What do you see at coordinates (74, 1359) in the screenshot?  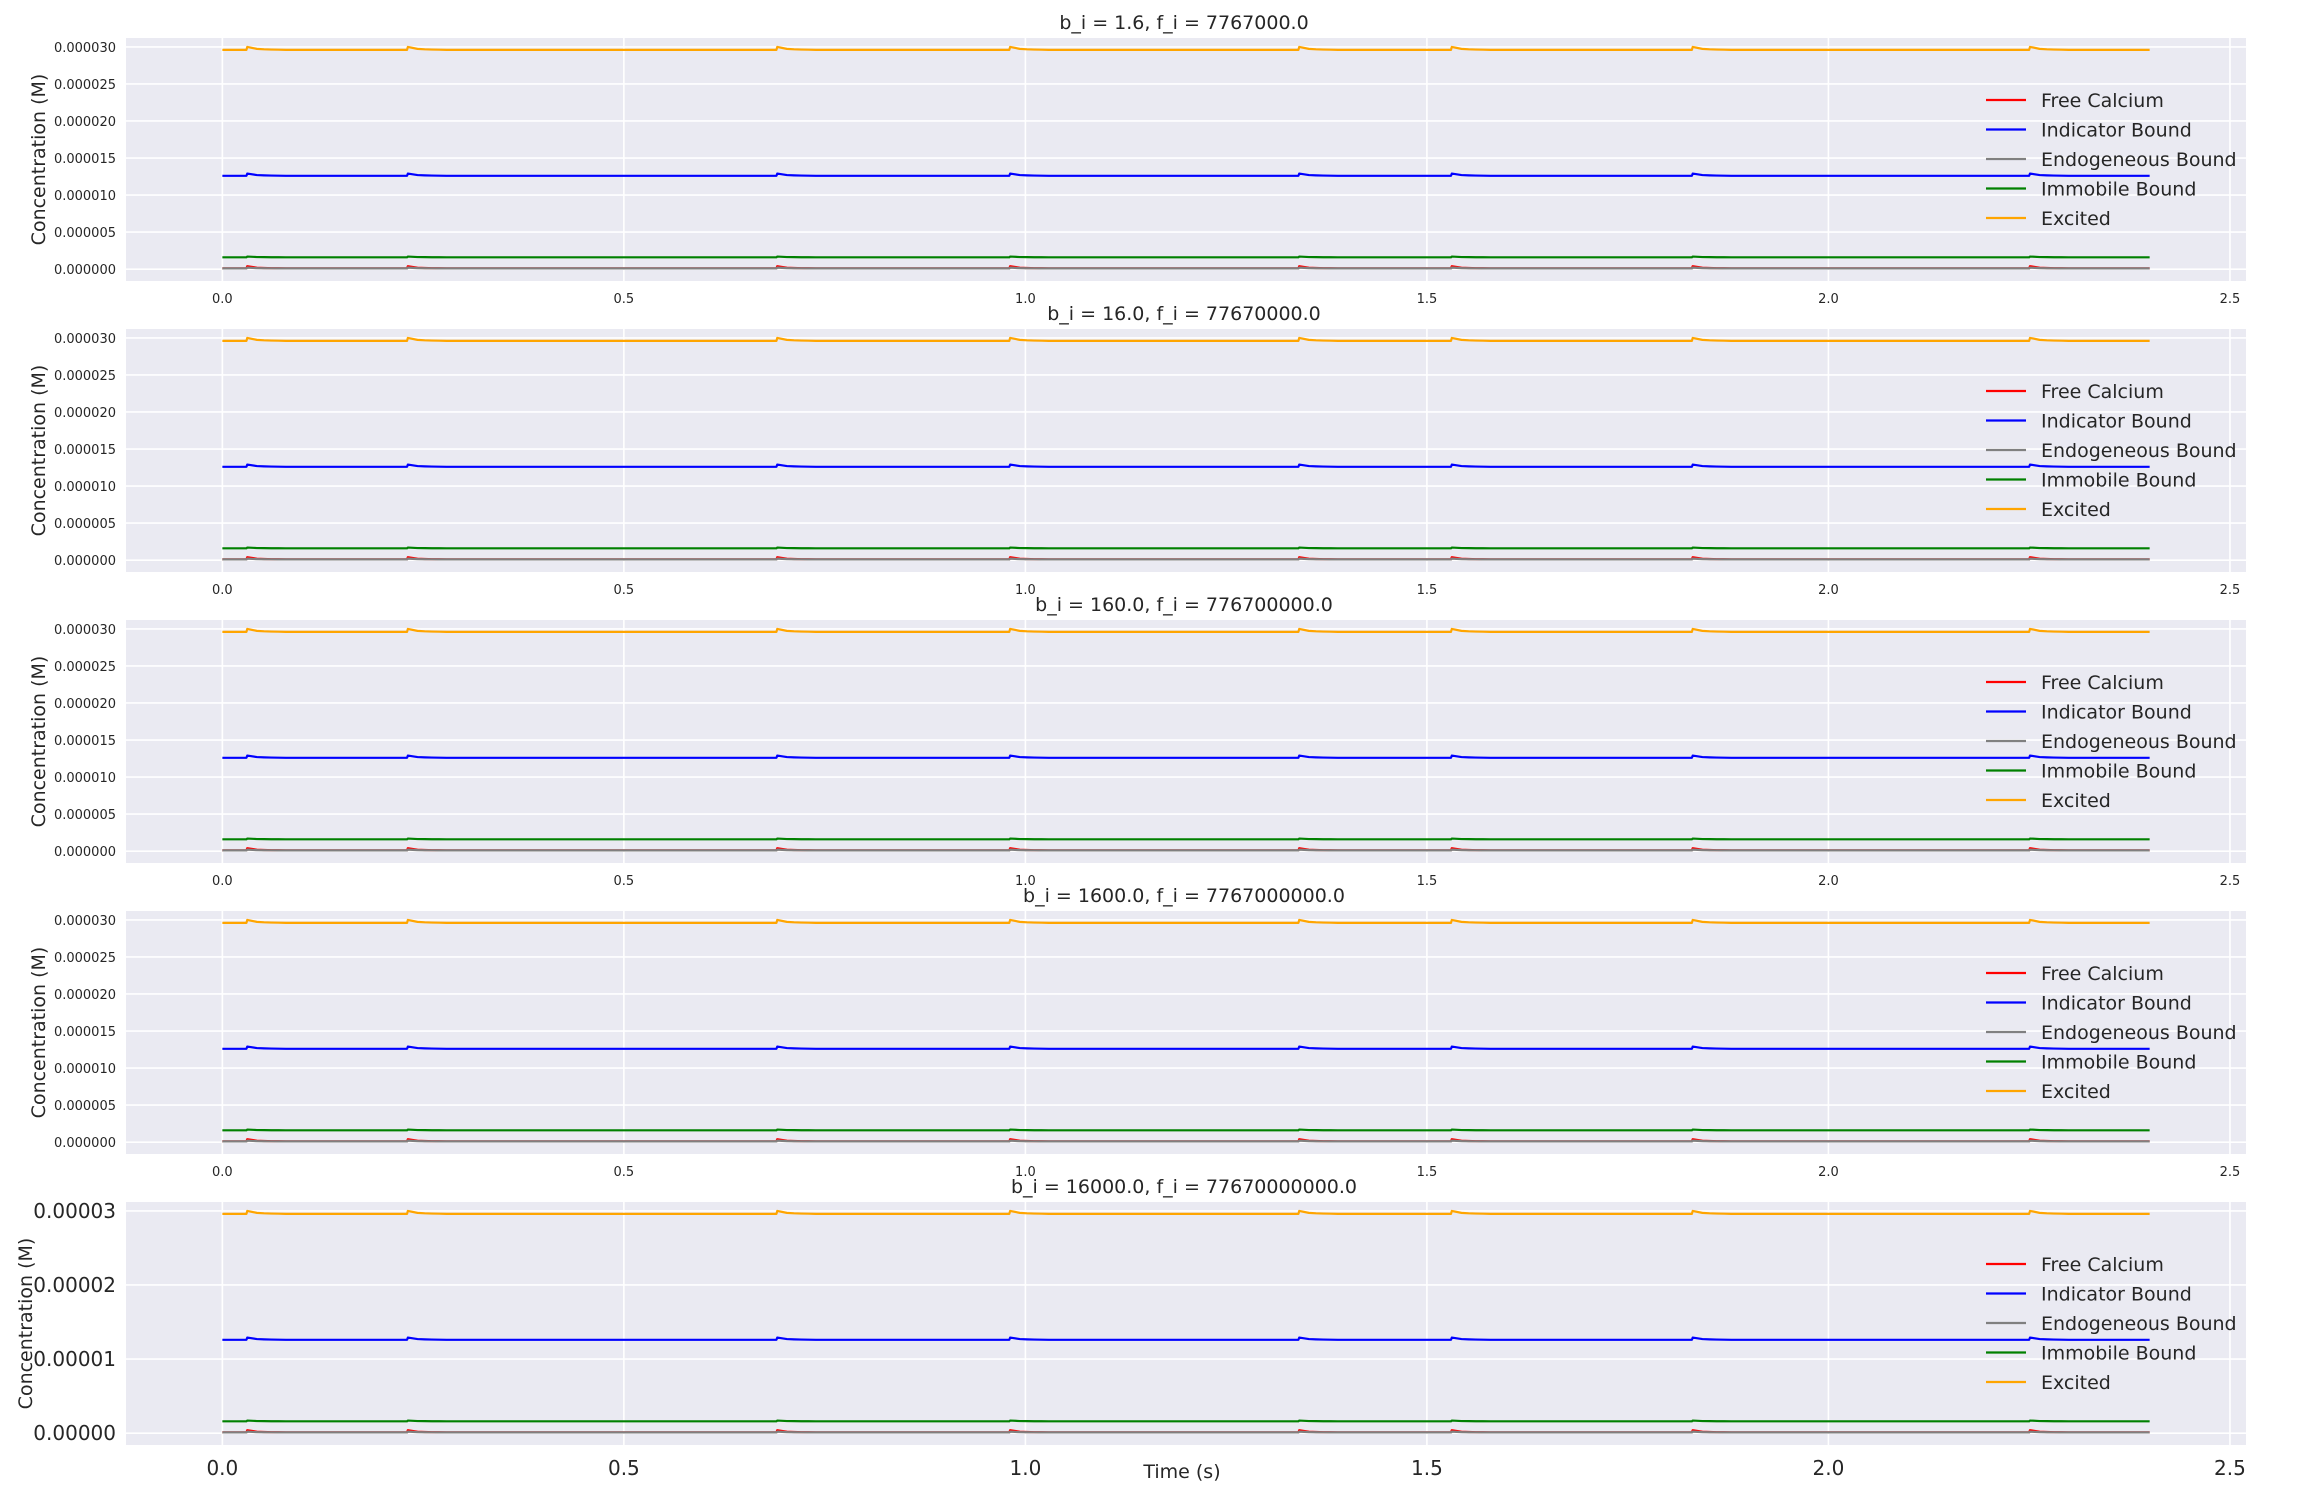 I see `y-tick-label: 0.00001` at bounding box center [74, 1359].